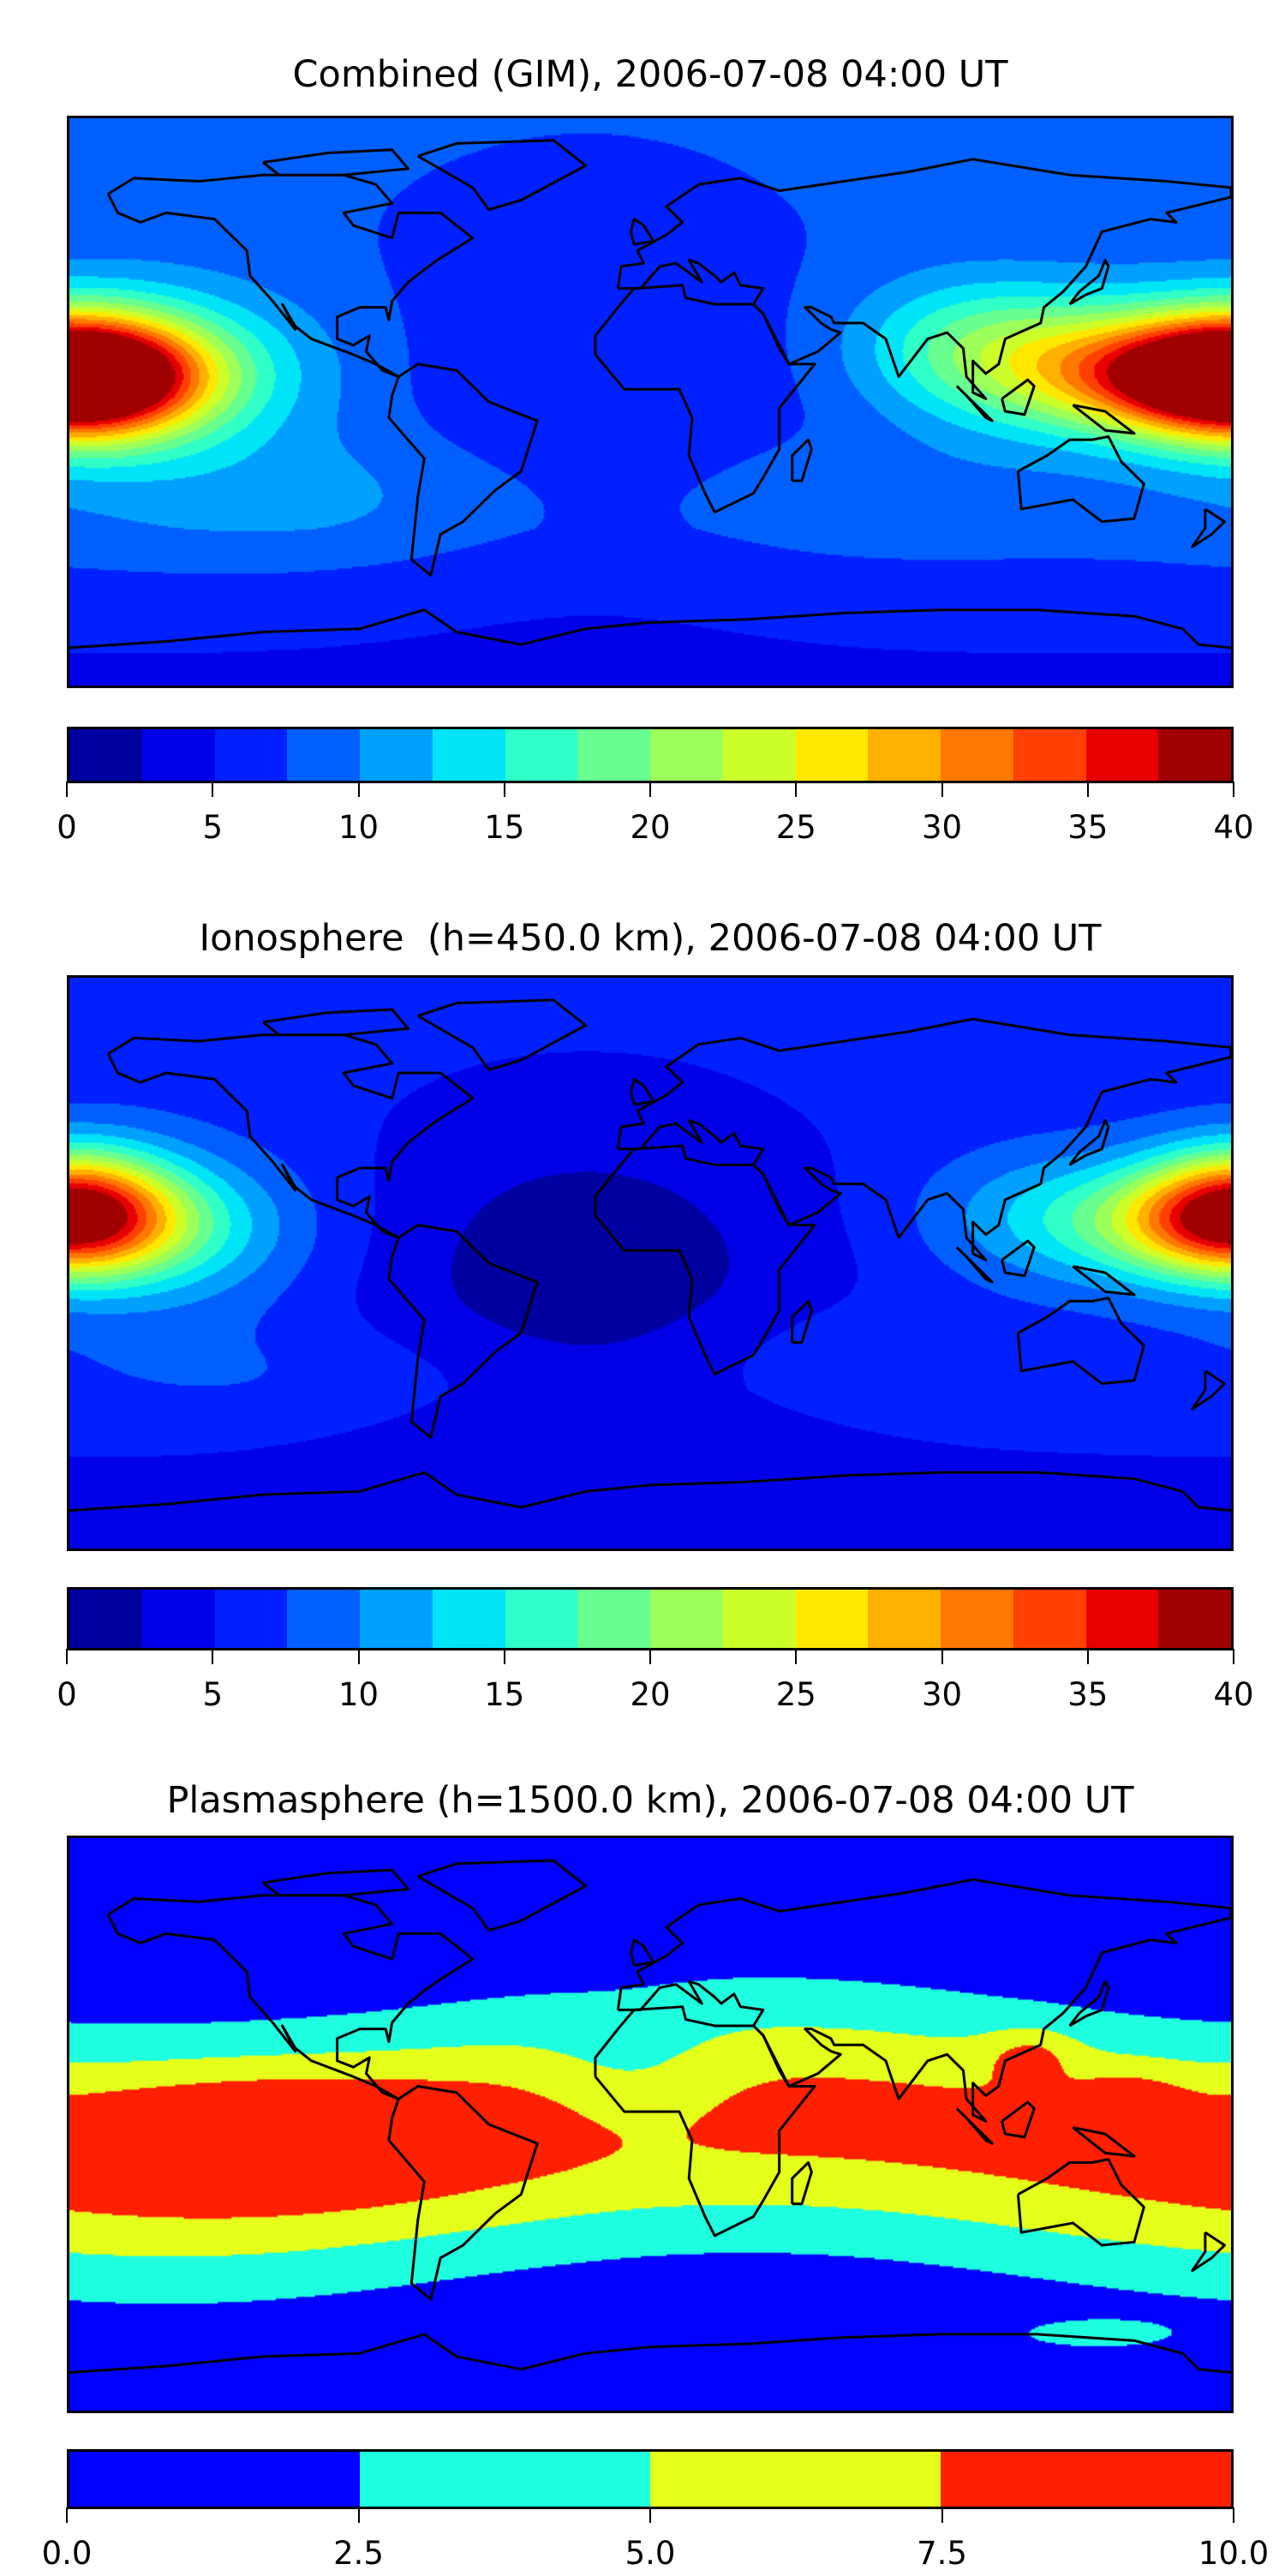  I want to click on colorbar-tick-label: 20, so click(651, 827).